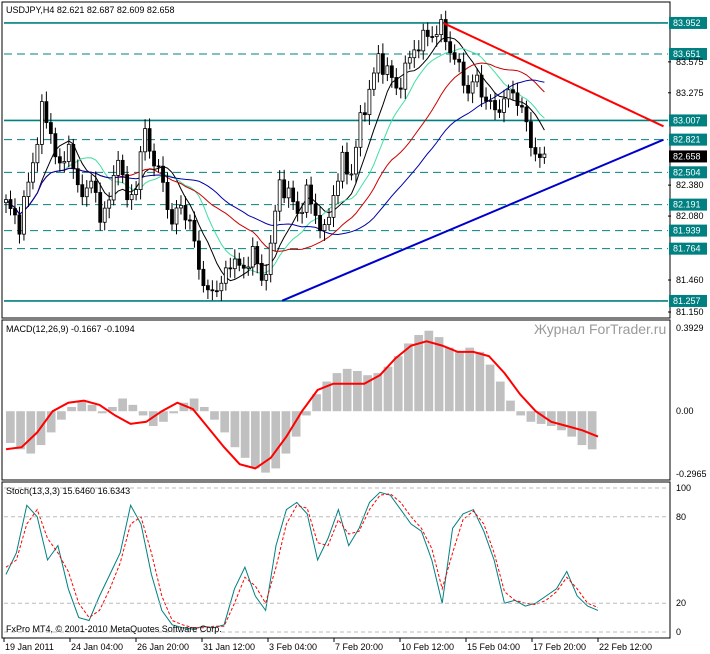 Image resolution: width=710 pixels, height=654 pixels. Describe the element at coordinates (163, 647) in the screenshot. I see `time-label: 26 Jan 20:00` at that location.